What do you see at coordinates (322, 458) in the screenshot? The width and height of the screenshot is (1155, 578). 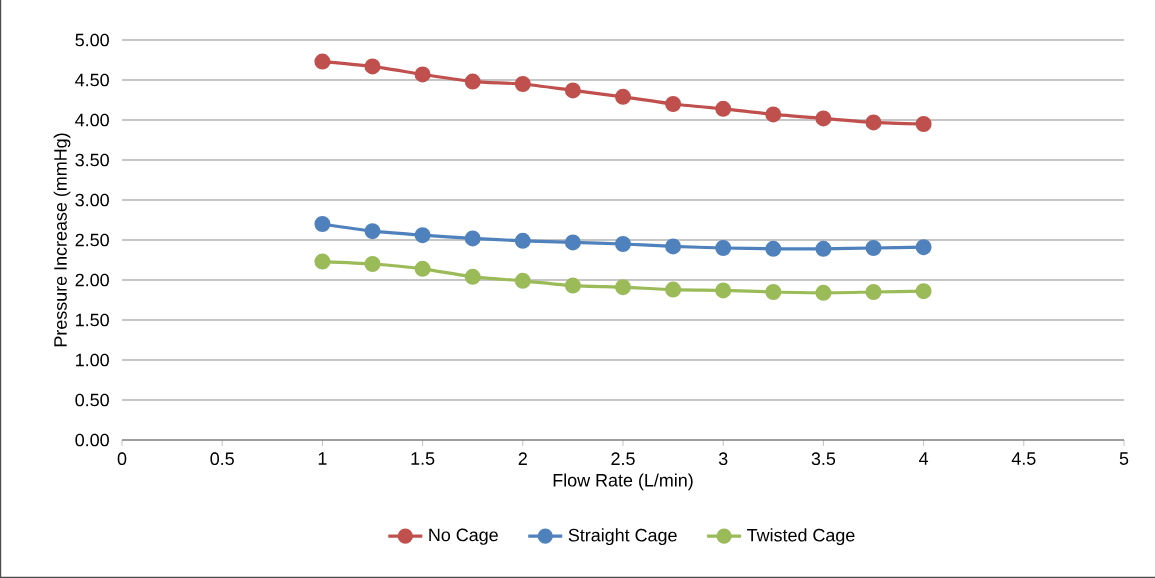 I see `x-tick-label: 1` at bounding box center [322, 458].